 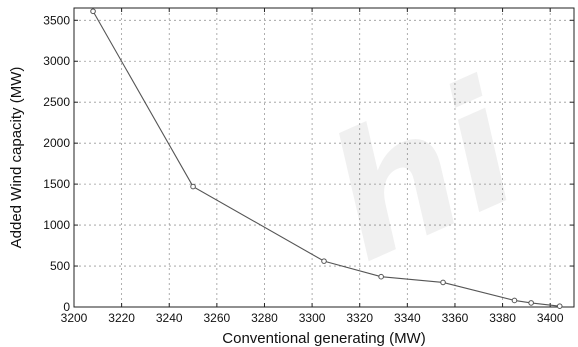 What do you see at coordinates (66, 307) in the screenshot?
I see `y-tick-label: 0` at bounding box center [66, 307].